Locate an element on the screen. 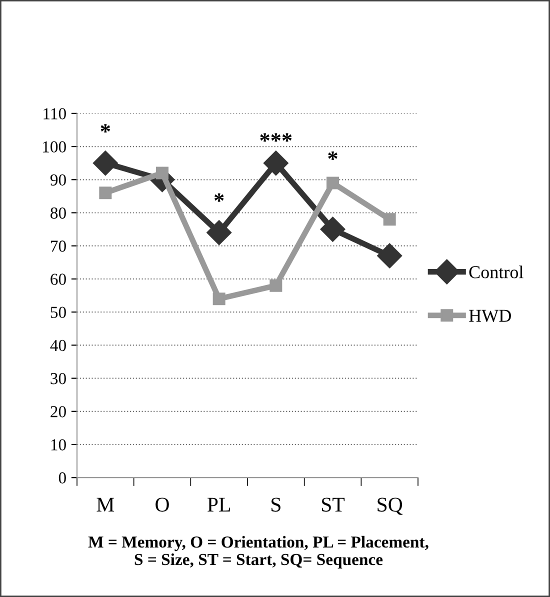 This screenshot has width=550, height=597. y-tick-label: 90 is located at coordinates (58, 180).